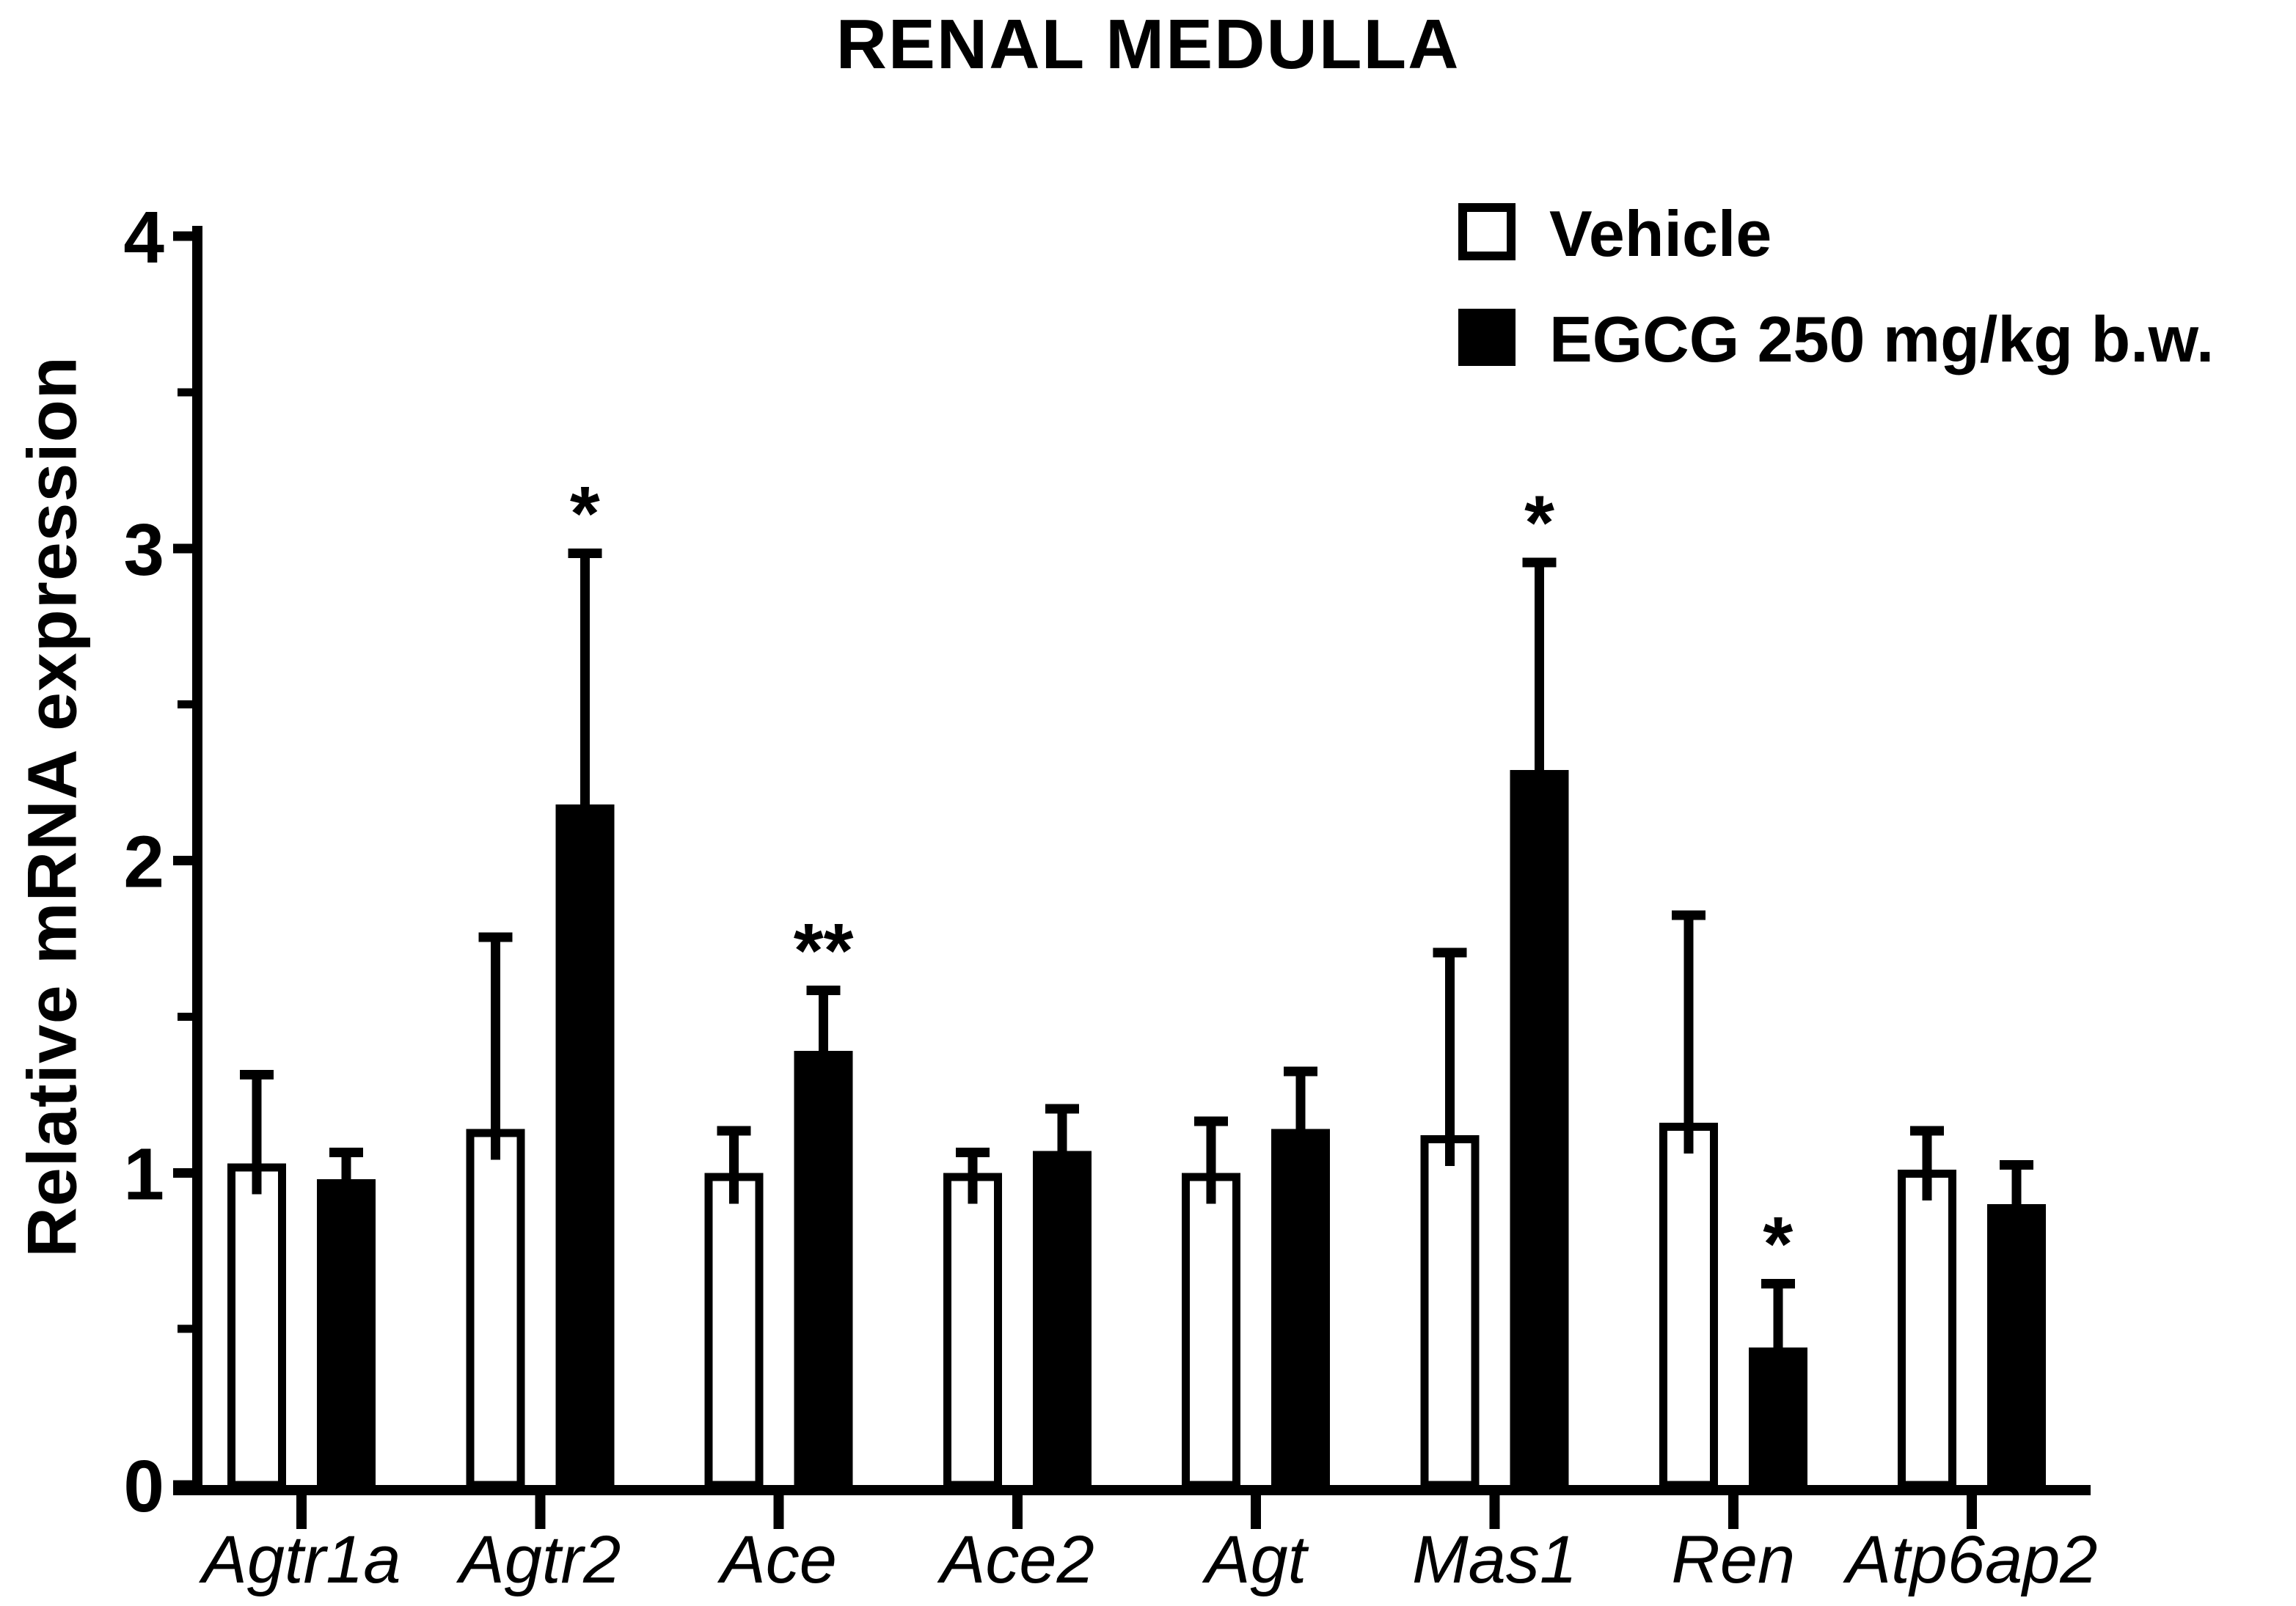 The image size is (2296, 1606). I want to click on x-category-label-Mas1: Mas1, so click(1494, 1559).